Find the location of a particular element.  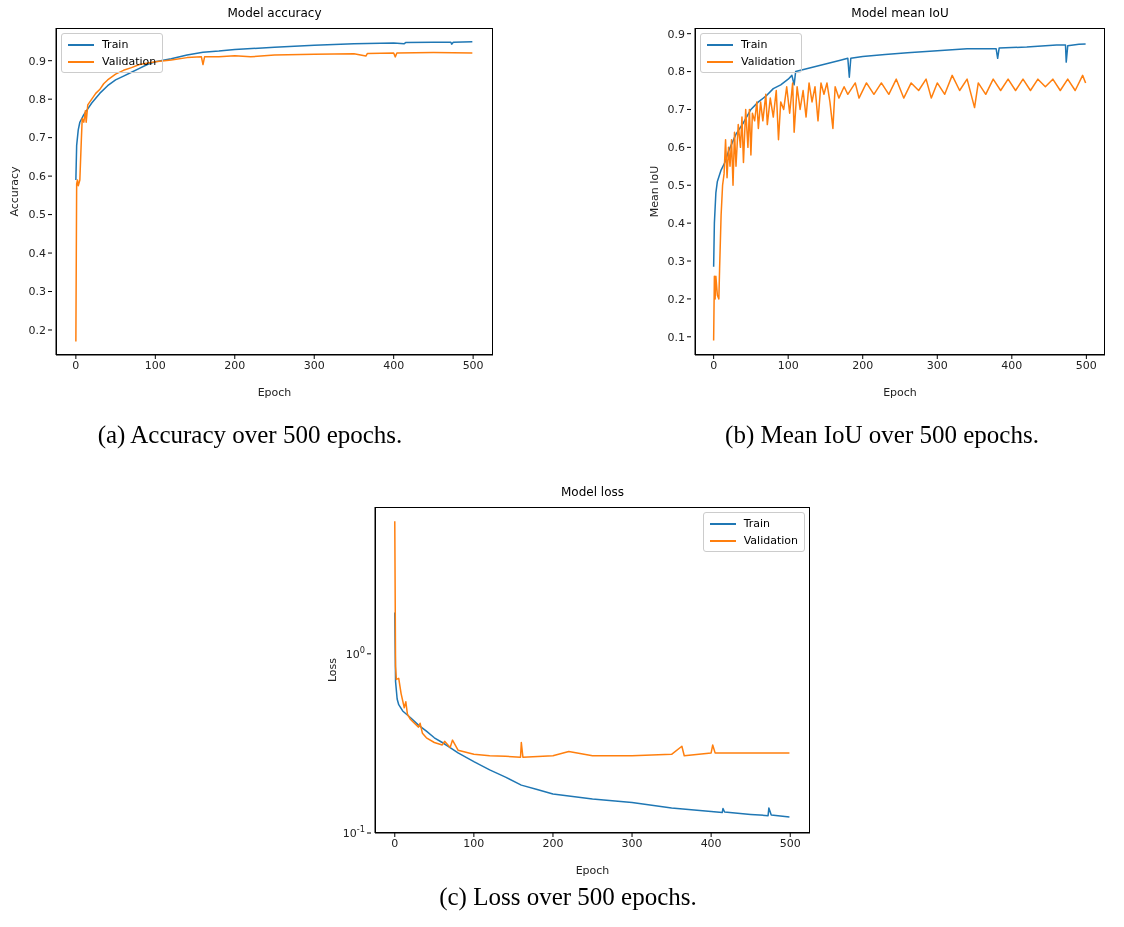

chart-title: Model mean IoU is located at coordinates (900, 13).